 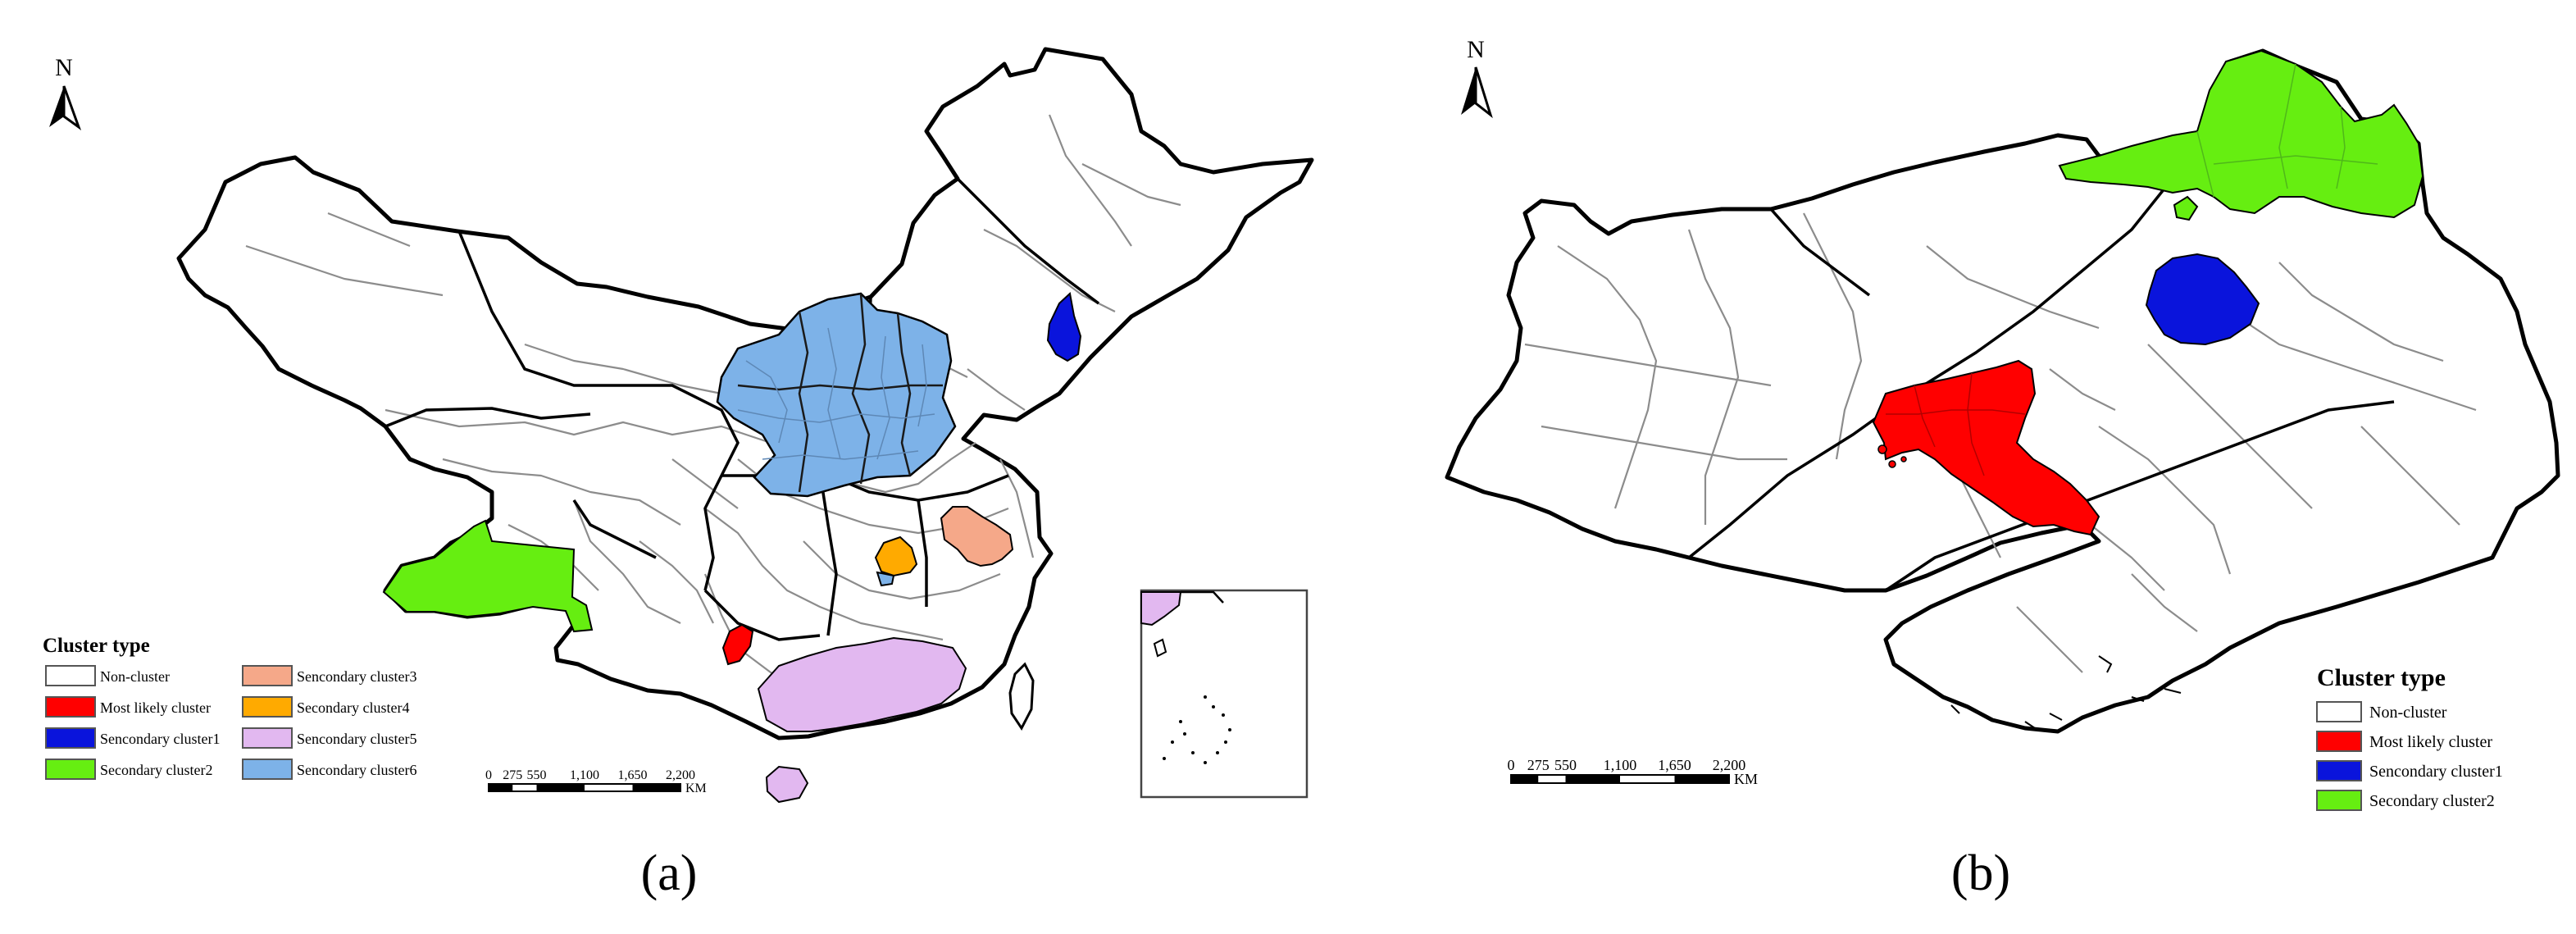 I want to click on panel-a-caption: (a), so click(x=669, y=873).